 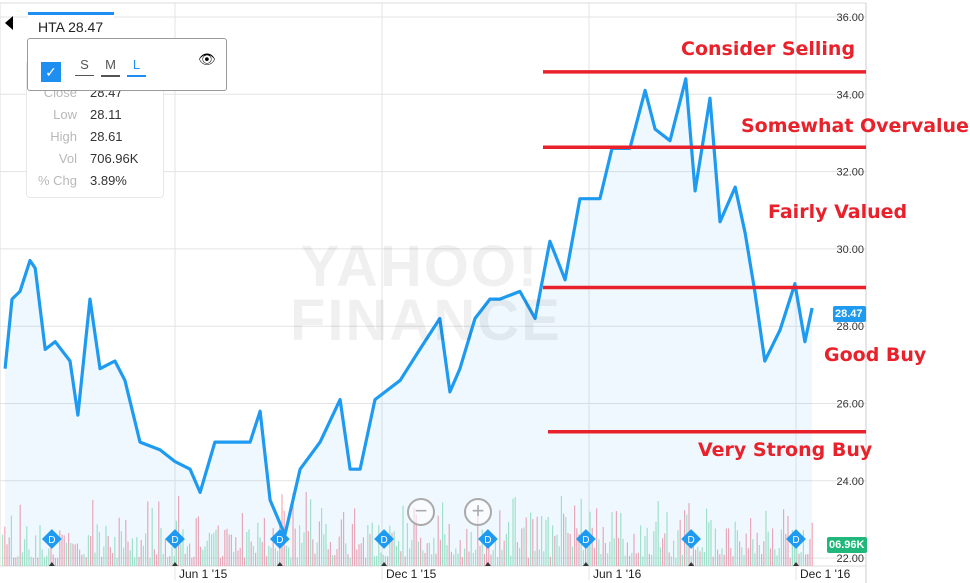 I want to click on legend-key: % Chg, so click(x=57, y=180).